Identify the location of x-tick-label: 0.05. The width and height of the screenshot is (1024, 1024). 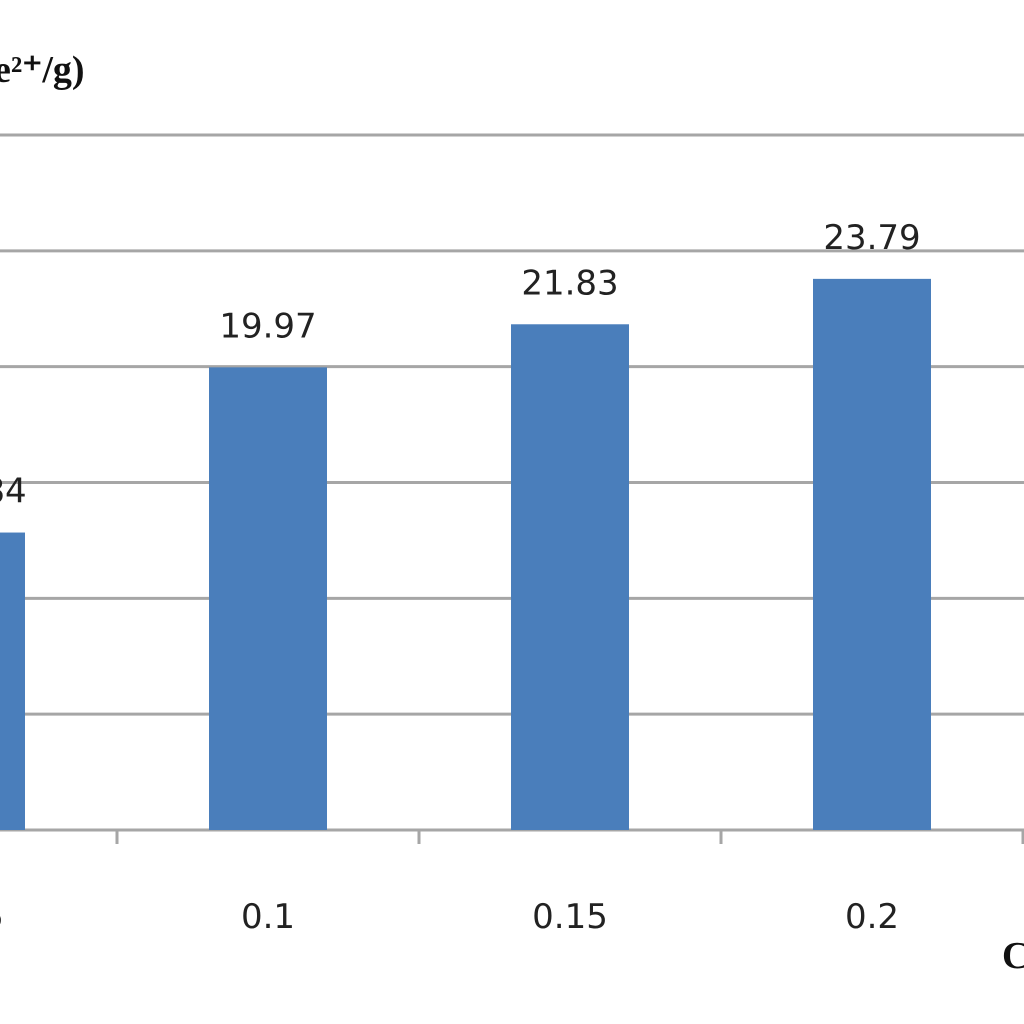
(2, 917).